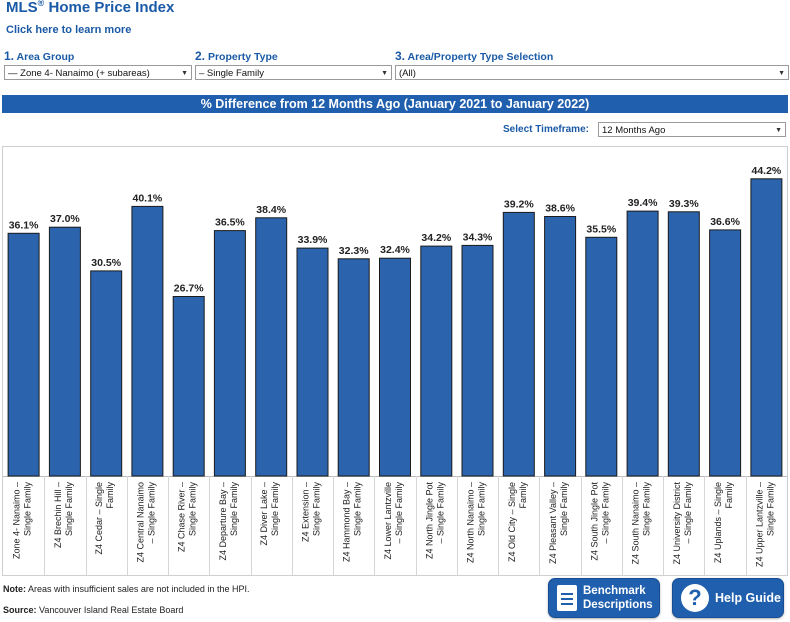  I want to click on tick-label-13: Z4 Pleasant Valley –Single Family, so click(558, 523).